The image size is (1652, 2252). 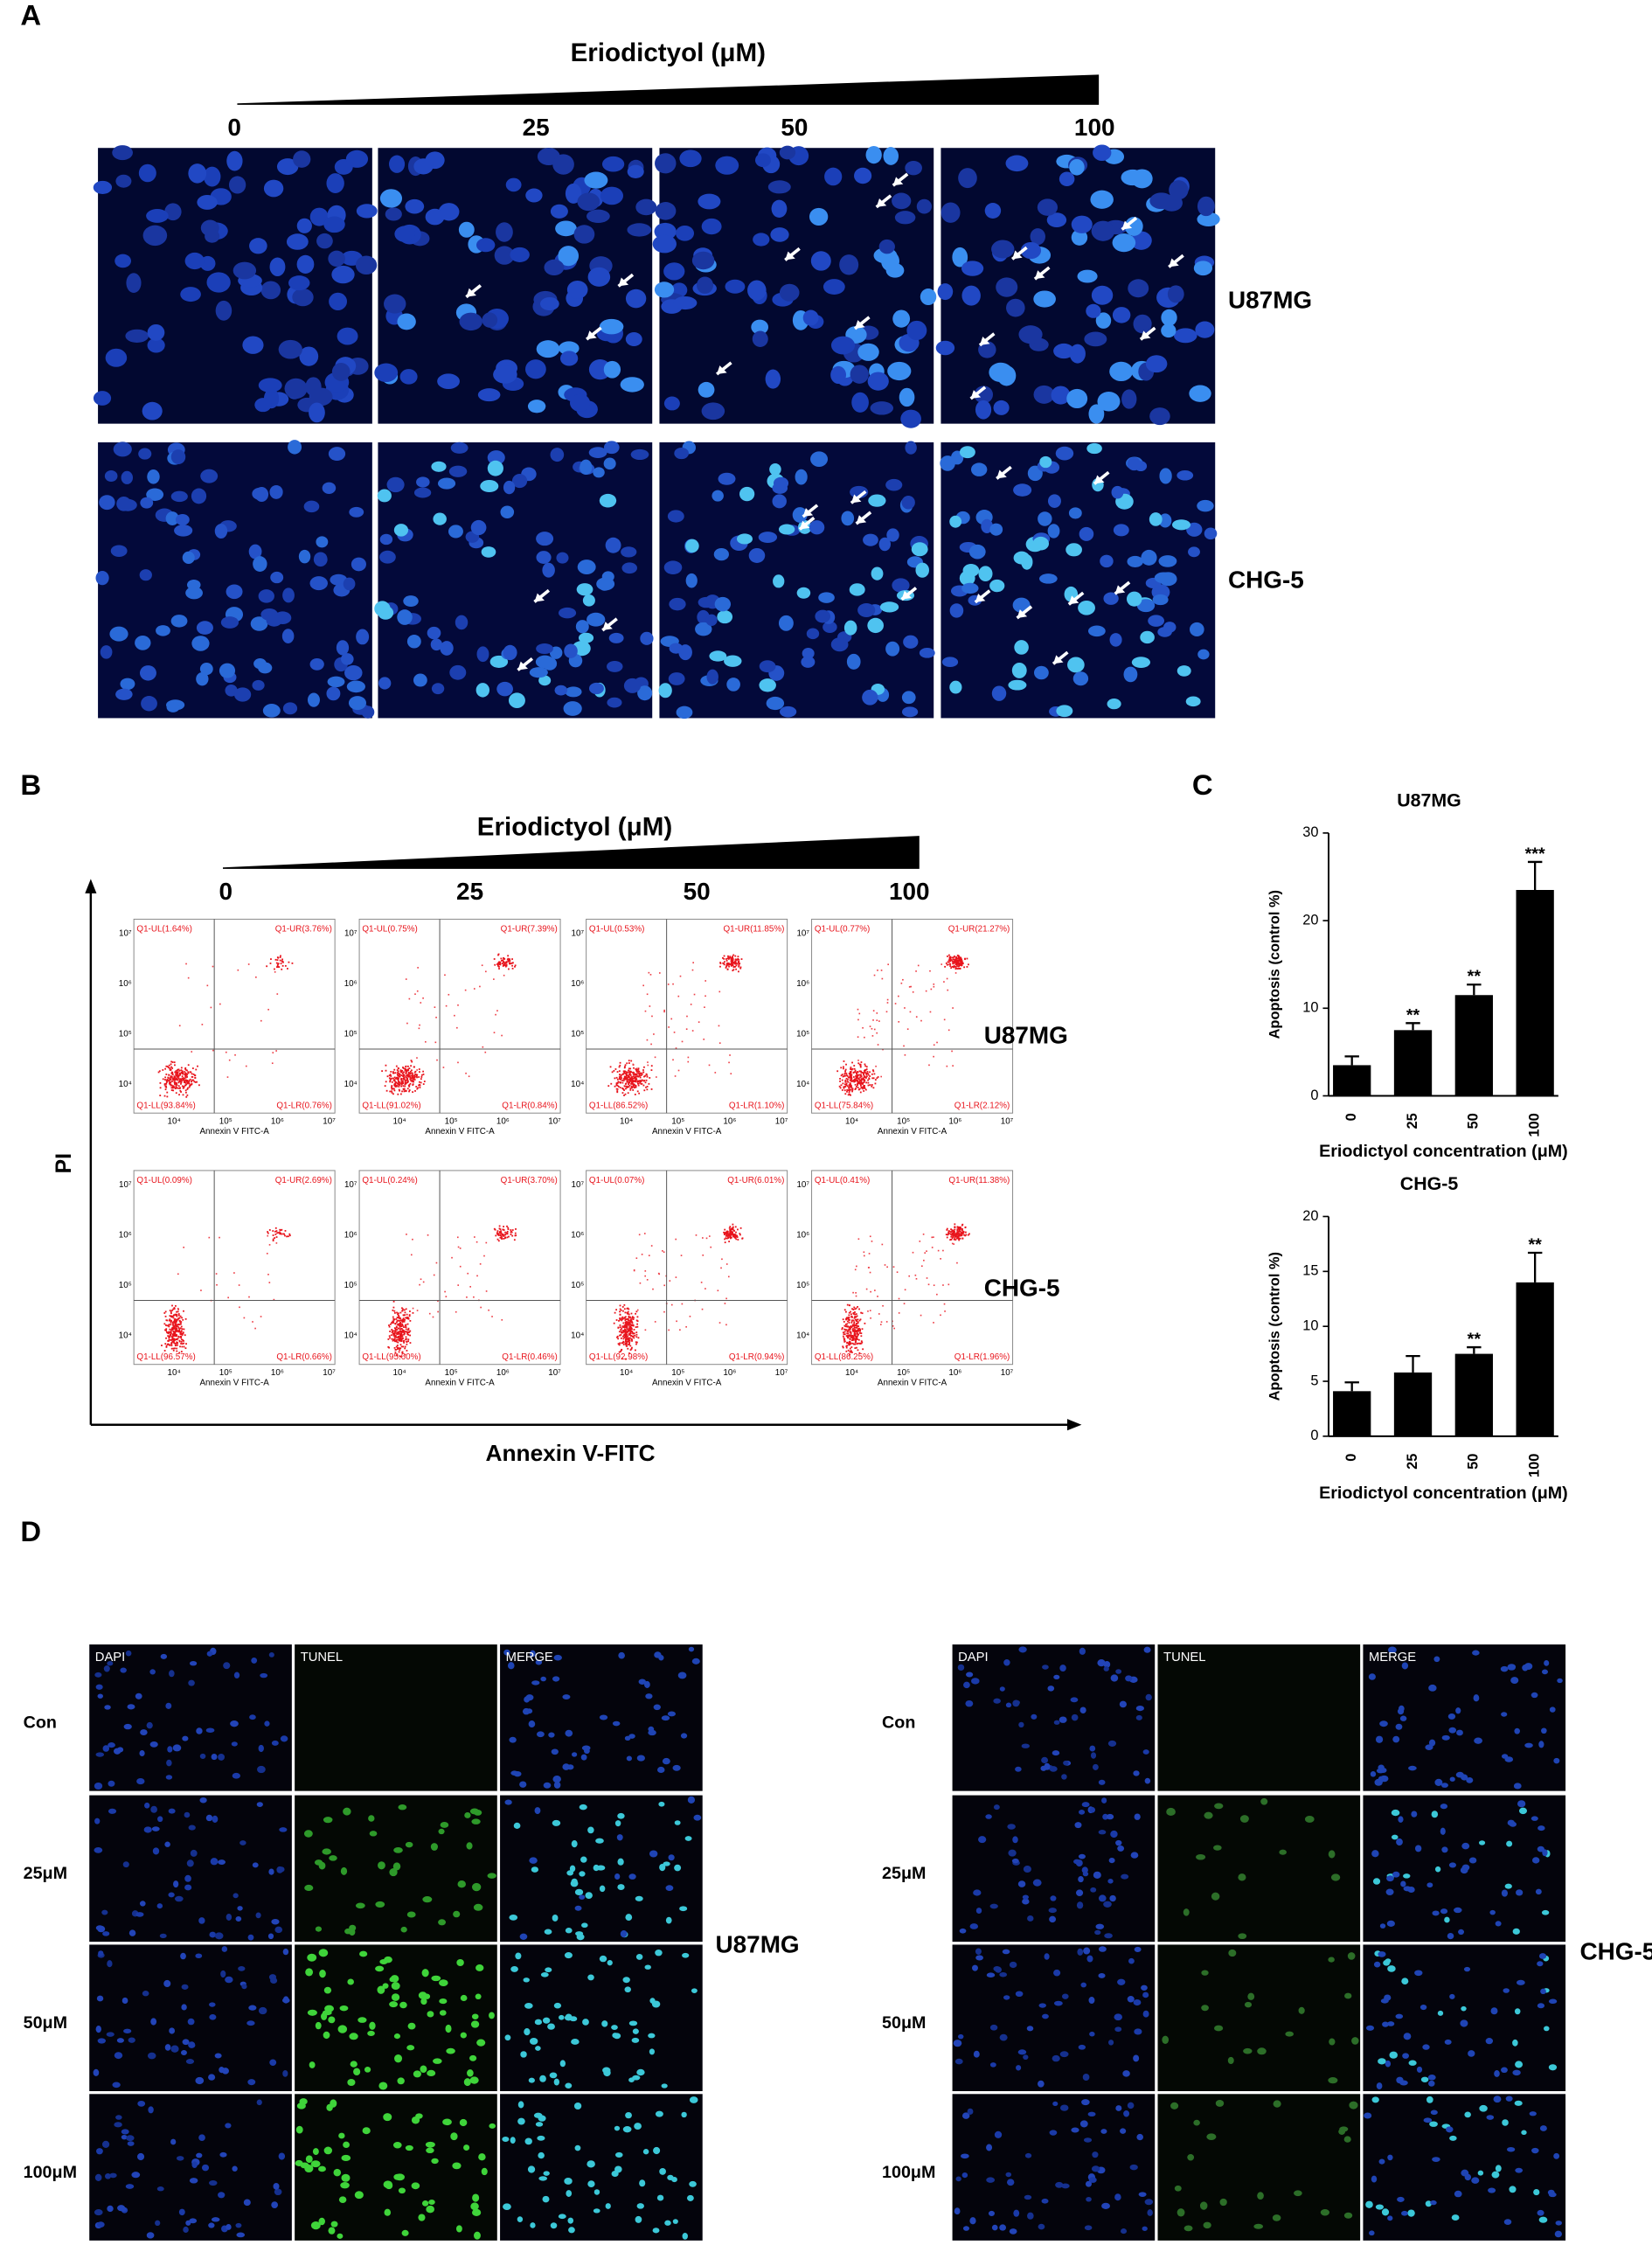 I want to click on quadrant-label: Q1-LL(91.02%), so click(x=391, y=1106).